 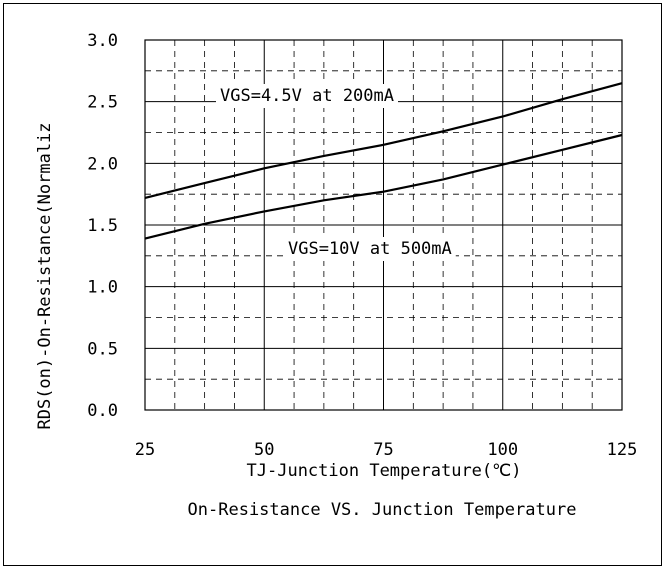 What do you see at coordinates (102, 41) in the screenshot?
I see `y-tick-label: 3.0` at bounding box center [102, 41].